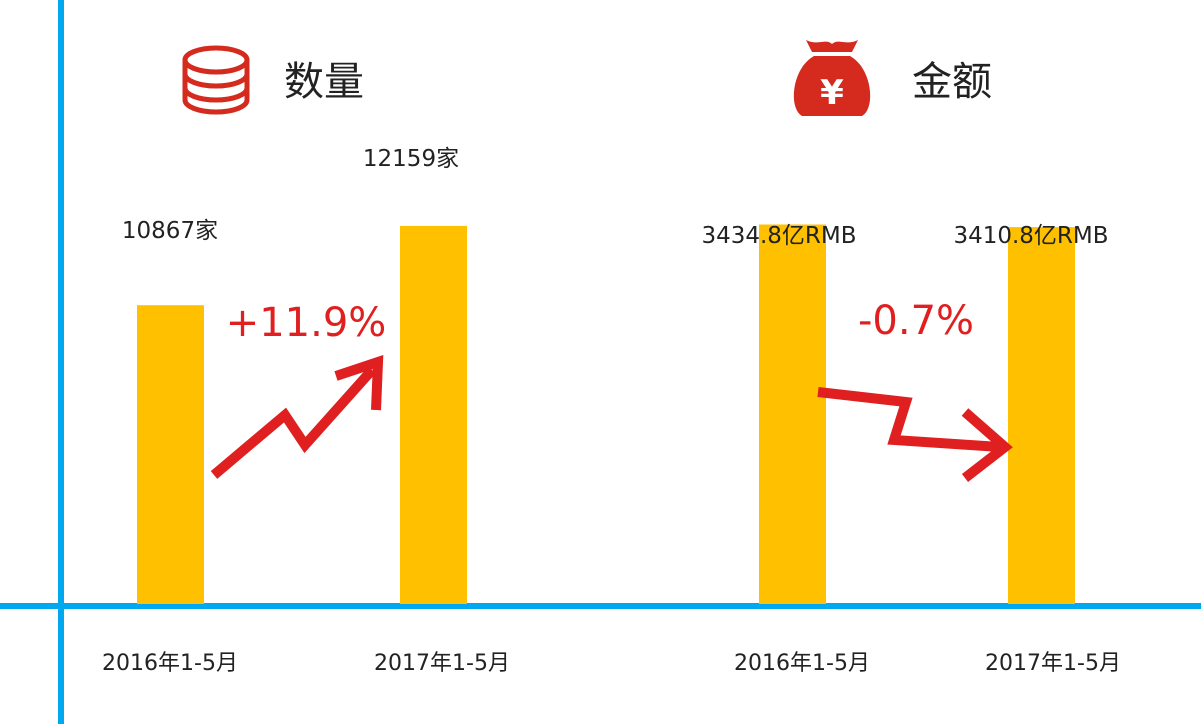 This screenshot has width=1201, height=724. What do you see at coordinates (216, 80) in the screenshot?
I see `coin-stack-icon` at bounding box center [216, 80].